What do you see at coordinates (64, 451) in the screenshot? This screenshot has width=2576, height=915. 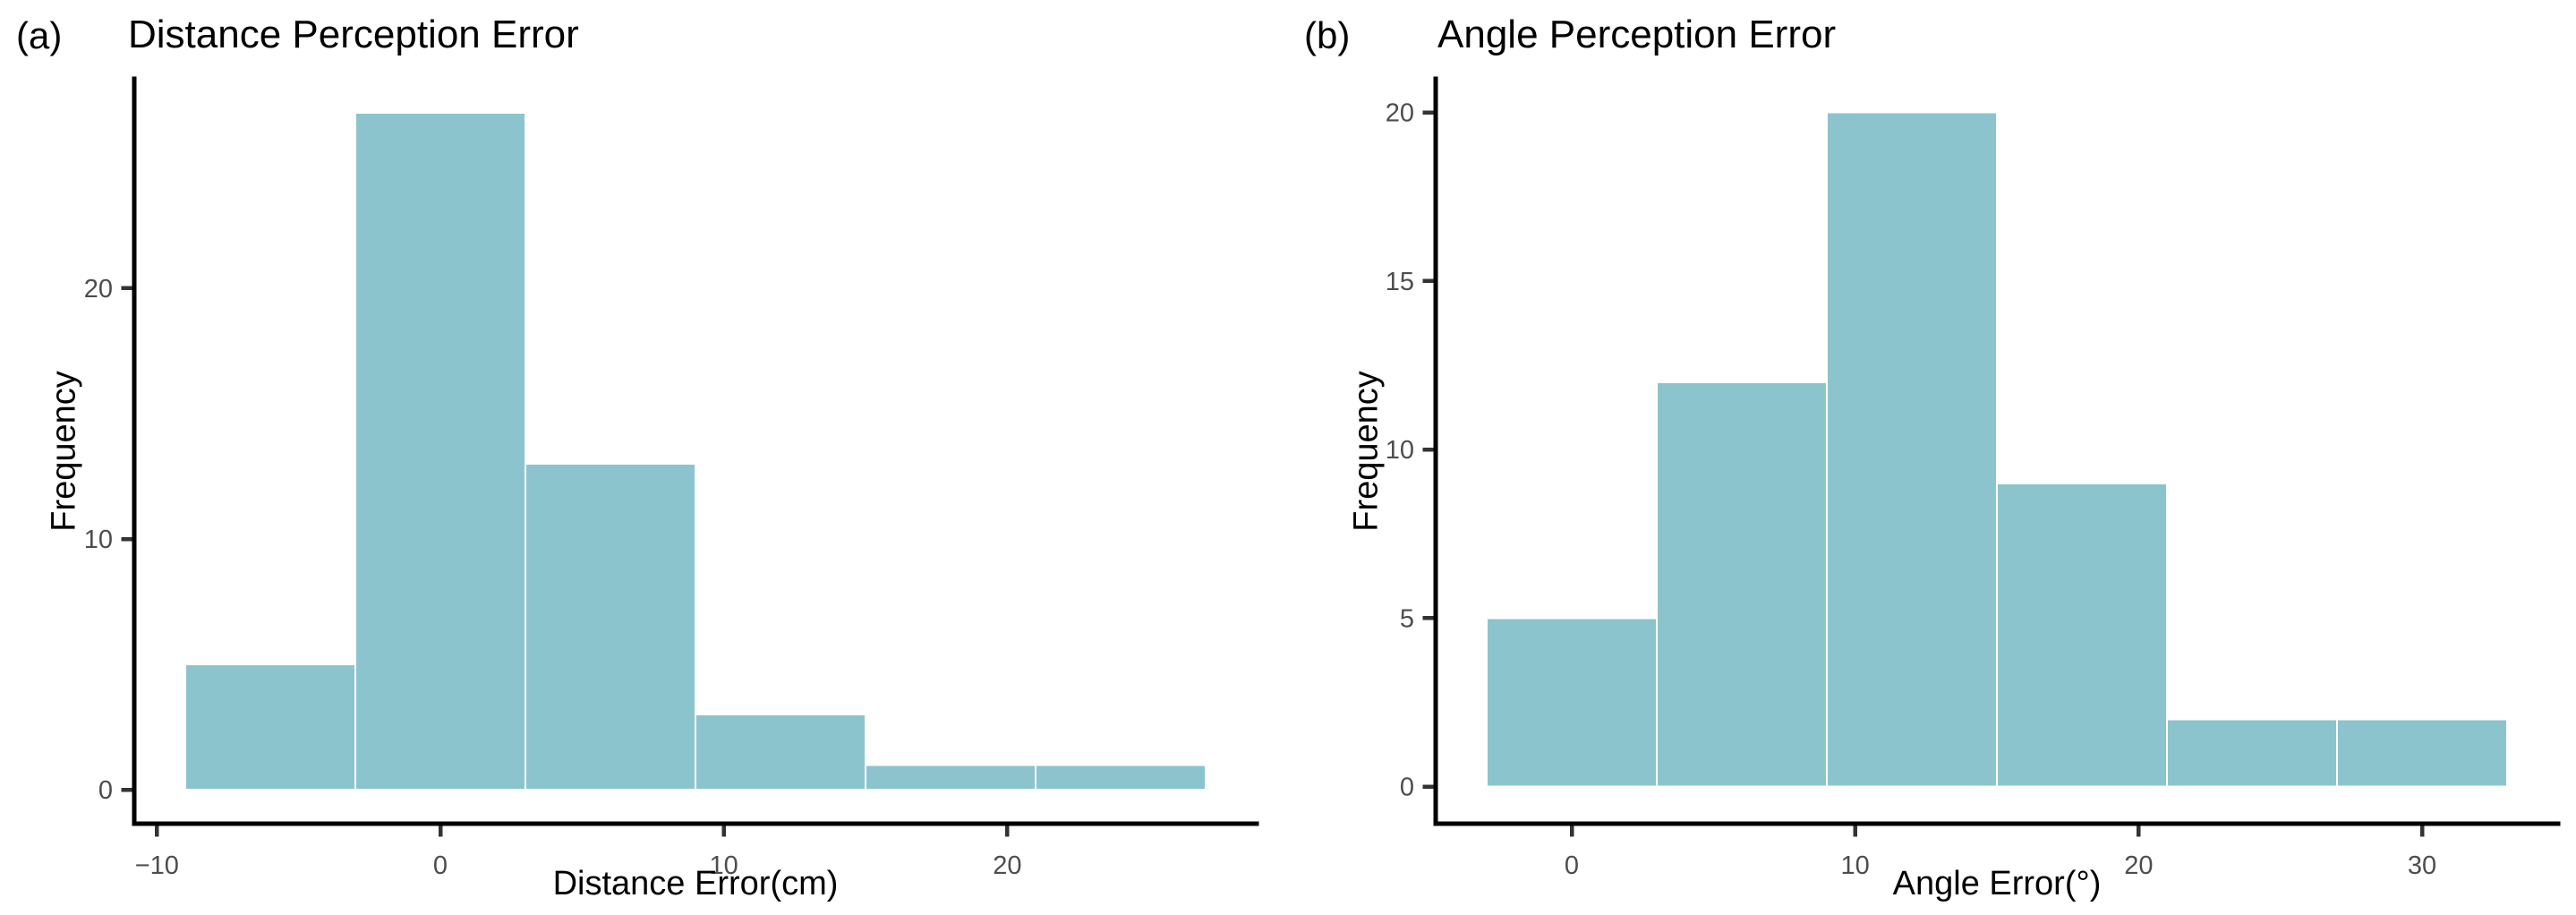 I see `y-axis-label-a: Frequency` at bounding box center [64, 451].